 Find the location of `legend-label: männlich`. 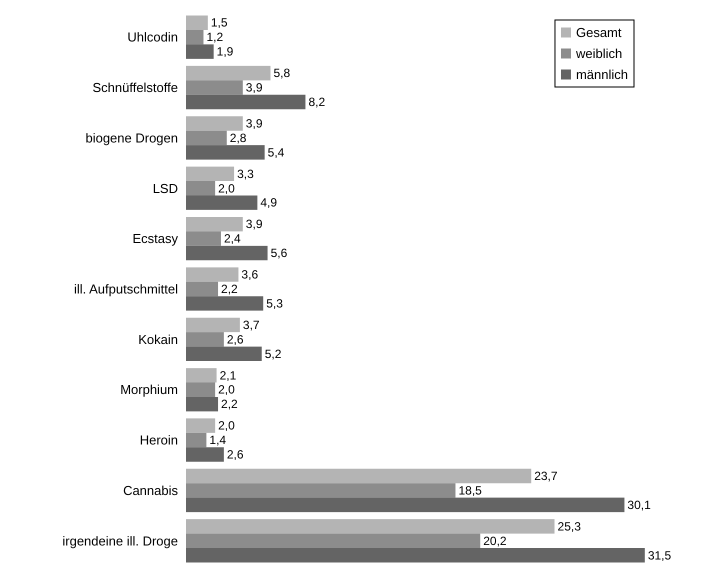

legend-label: männlich is located at coordinates (602, 74).